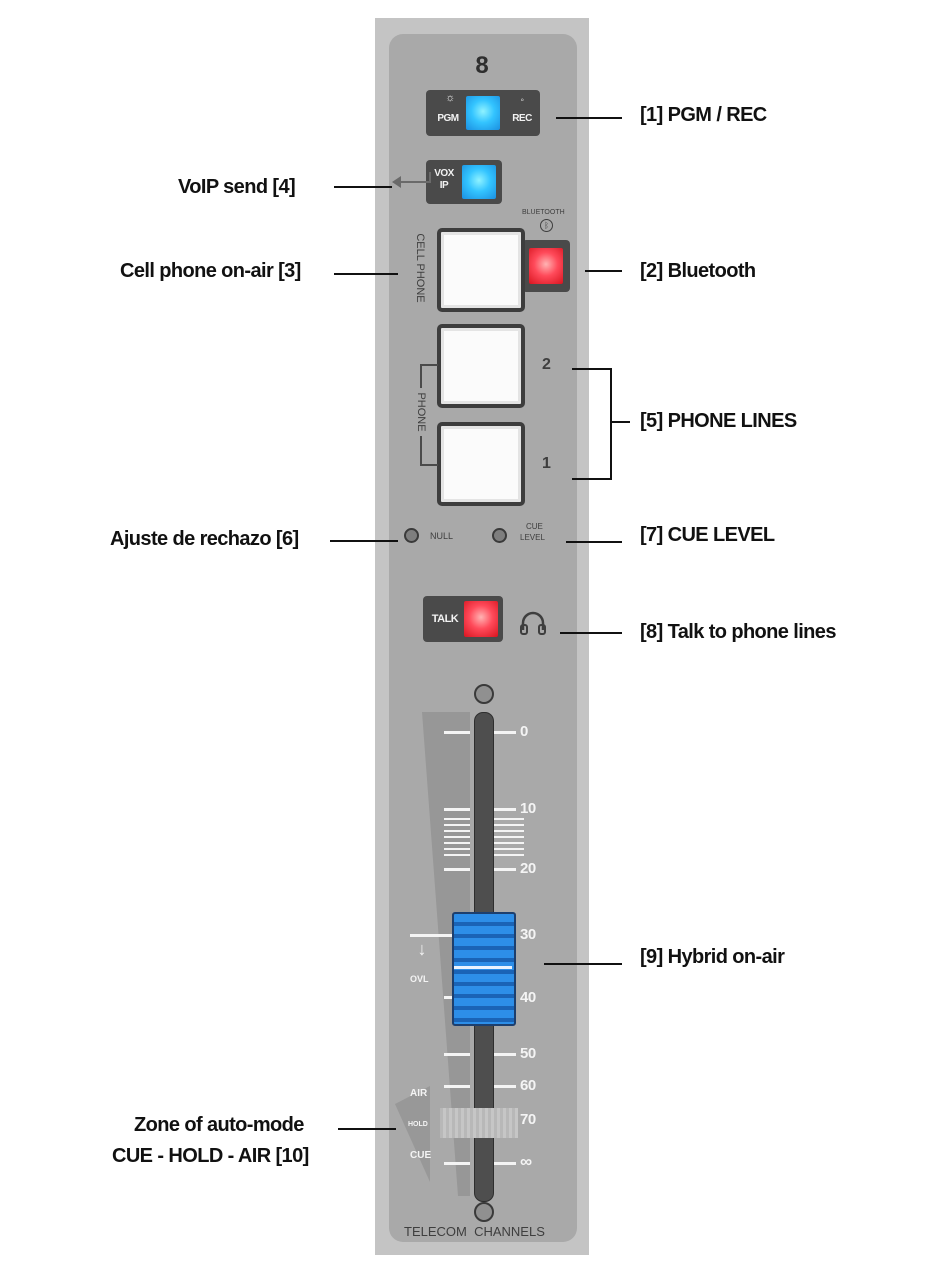  I want to click on scale-label-0: 0, so click(524, 731).